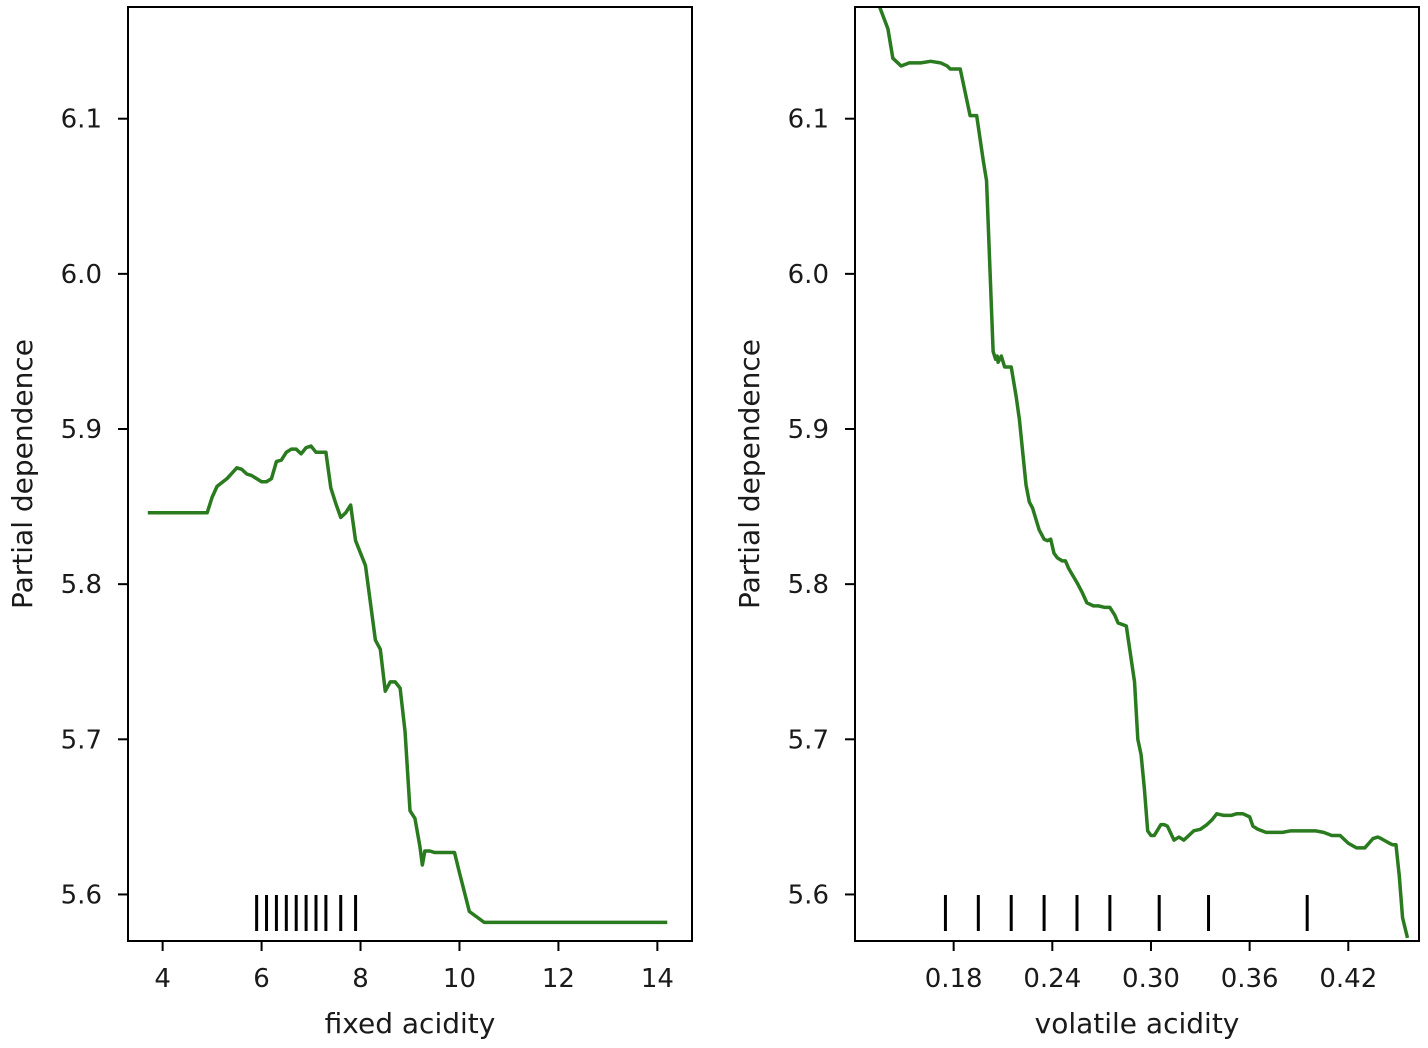  What do you see at coordinates (954, 979) in the screenshot?
I see `x-tick-label-right-0: 0.18` at bounding box center [954, 979].